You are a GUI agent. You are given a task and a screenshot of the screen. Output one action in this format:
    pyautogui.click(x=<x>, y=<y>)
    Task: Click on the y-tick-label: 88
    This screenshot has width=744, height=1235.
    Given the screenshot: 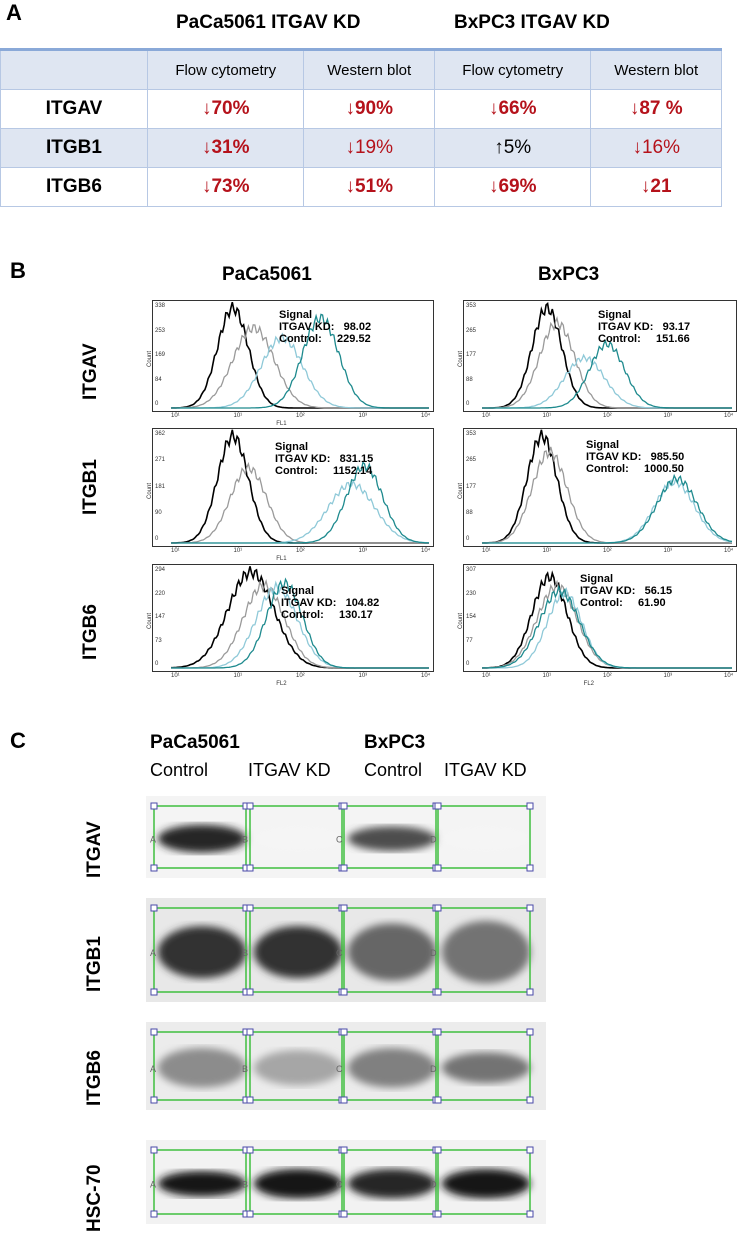 What is the action you would take?
    pyautogui.click(x=469, y=379)
    